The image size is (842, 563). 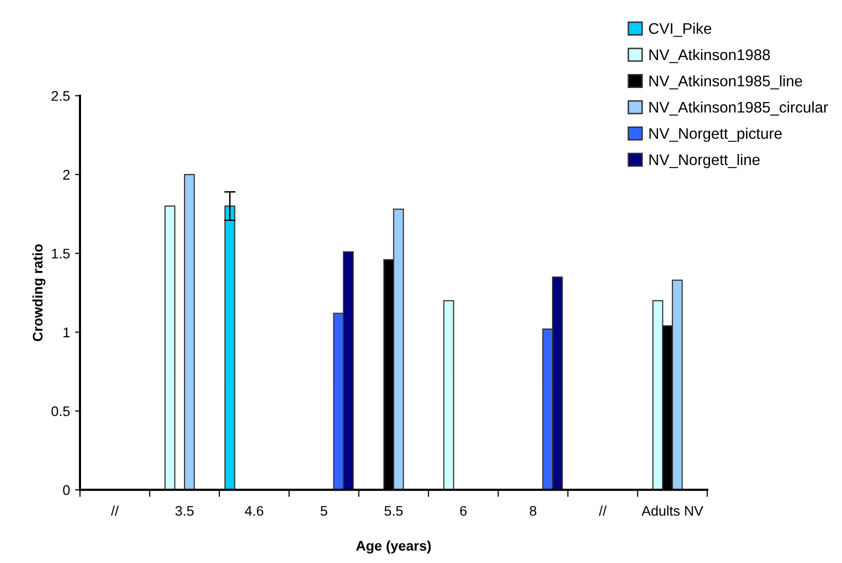 I want to click on x-tick-label: Adults NV, so click(x=673, y=511).